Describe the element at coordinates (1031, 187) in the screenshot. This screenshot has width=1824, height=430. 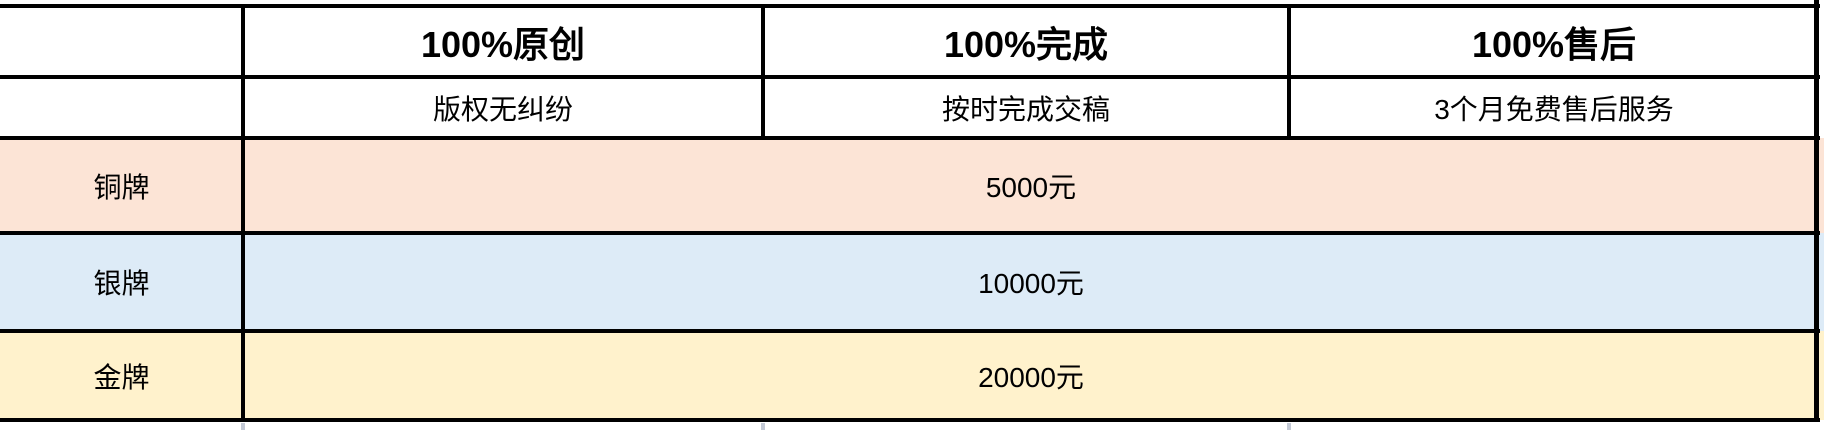
I see `tier-price-bronze: 5000元` at that location.